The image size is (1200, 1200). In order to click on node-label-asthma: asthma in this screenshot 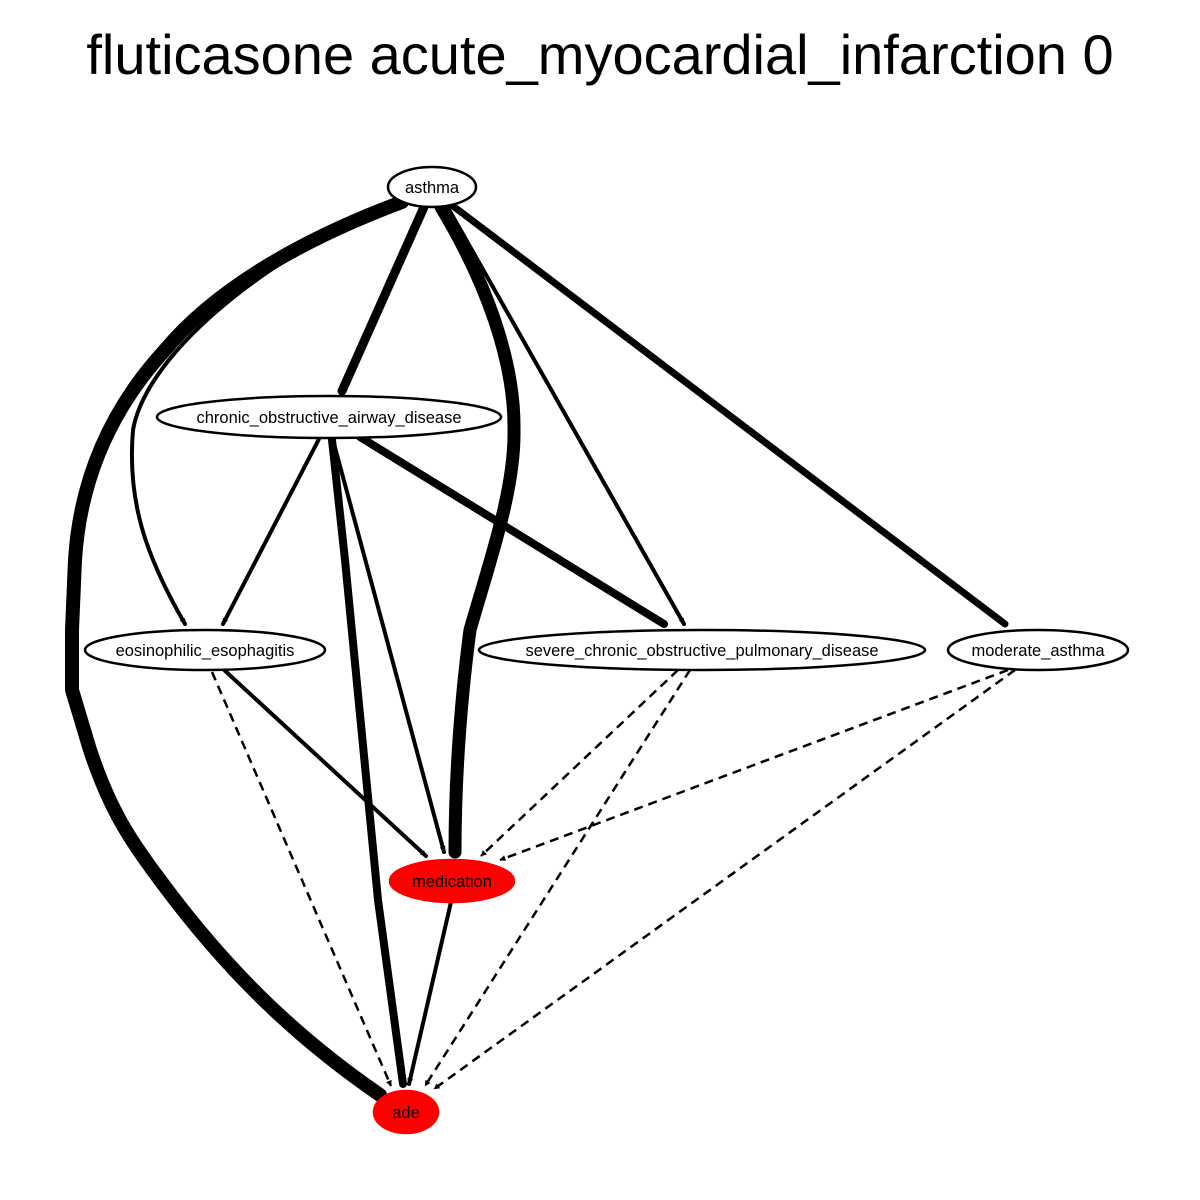, I will do `click(432, 188)`.